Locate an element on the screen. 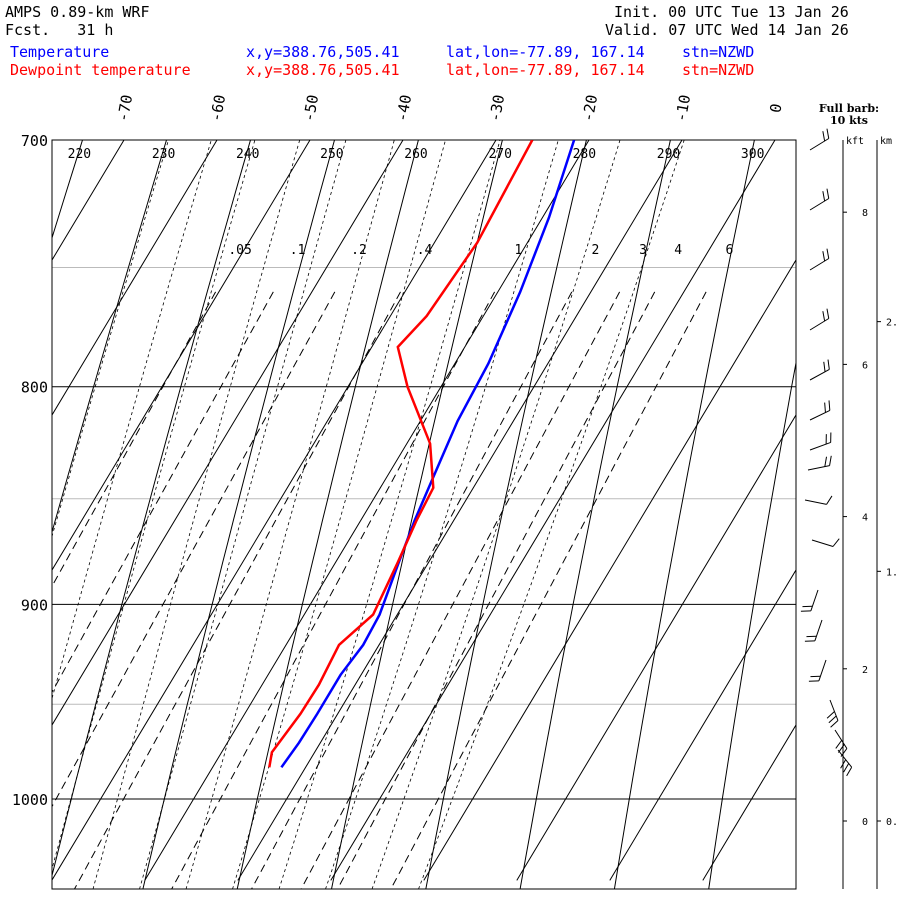 The image size is (900, 900). barb-legend: Full barb: 10 kts is located at coordinates (849, 115).